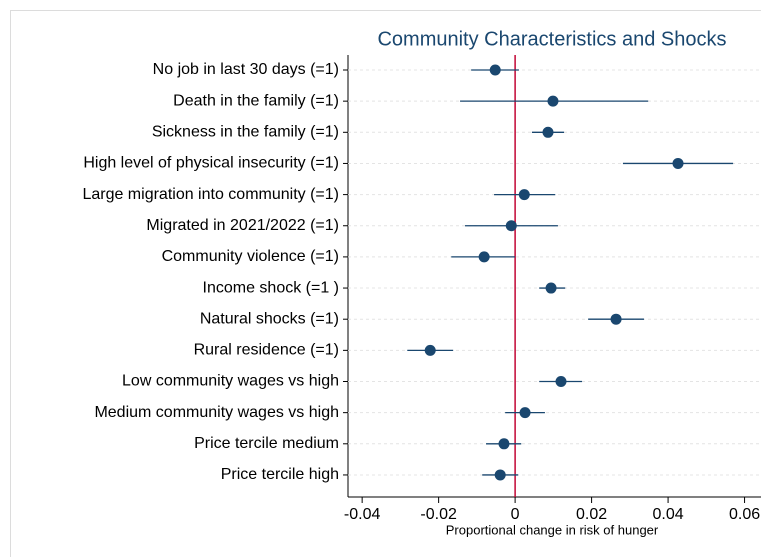 Image resolution: width=761 pixels, height=557 pixels. Describe the element at coordinates (362, 514) in the screenshot. I see `x-tick-label: -0.04` at that location.